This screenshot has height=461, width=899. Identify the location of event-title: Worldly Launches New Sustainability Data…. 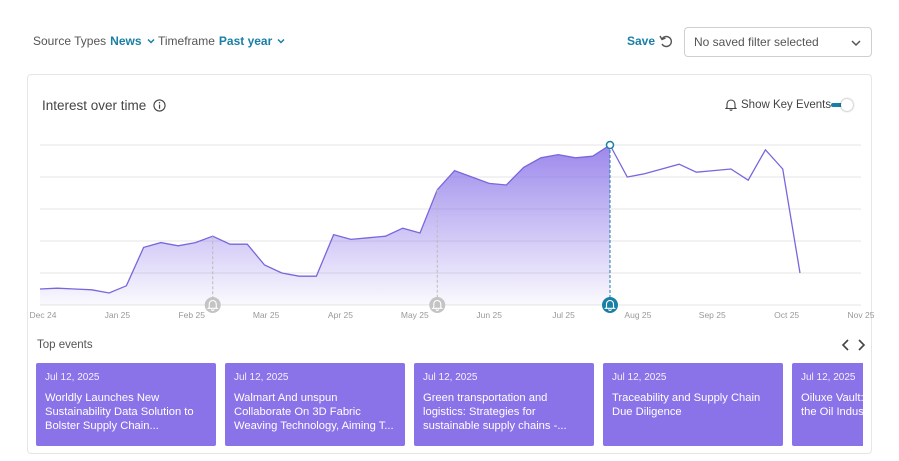
(119, 412).